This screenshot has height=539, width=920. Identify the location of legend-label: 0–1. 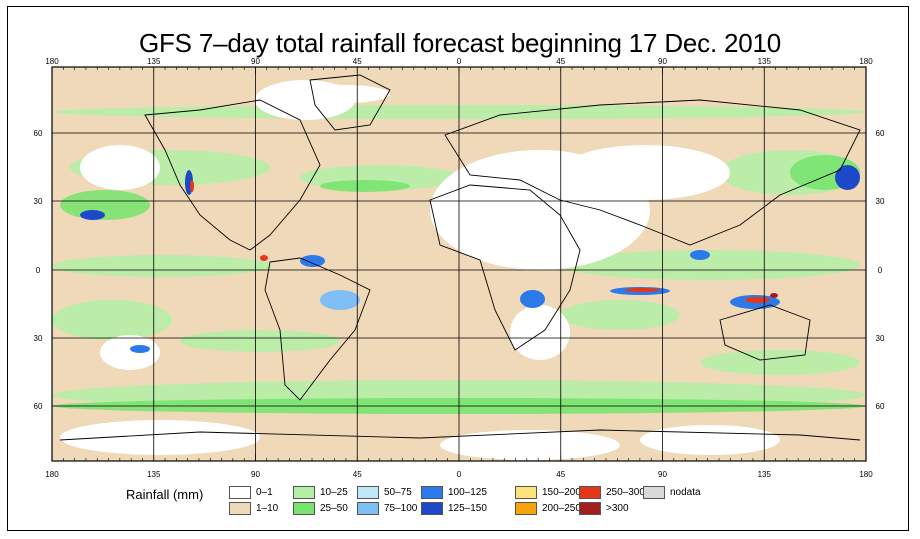
(264, 492).